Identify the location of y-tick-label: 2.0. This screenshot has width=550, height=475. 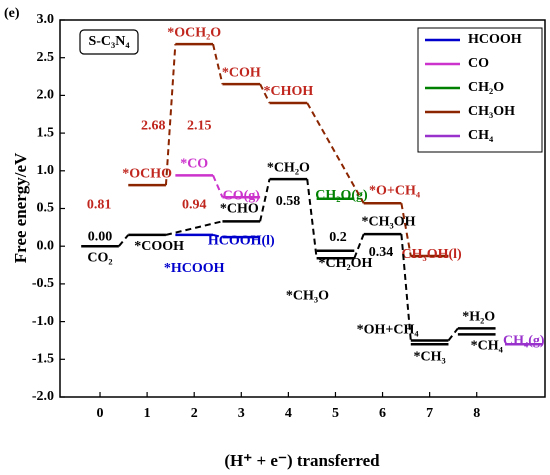
(46, 95).